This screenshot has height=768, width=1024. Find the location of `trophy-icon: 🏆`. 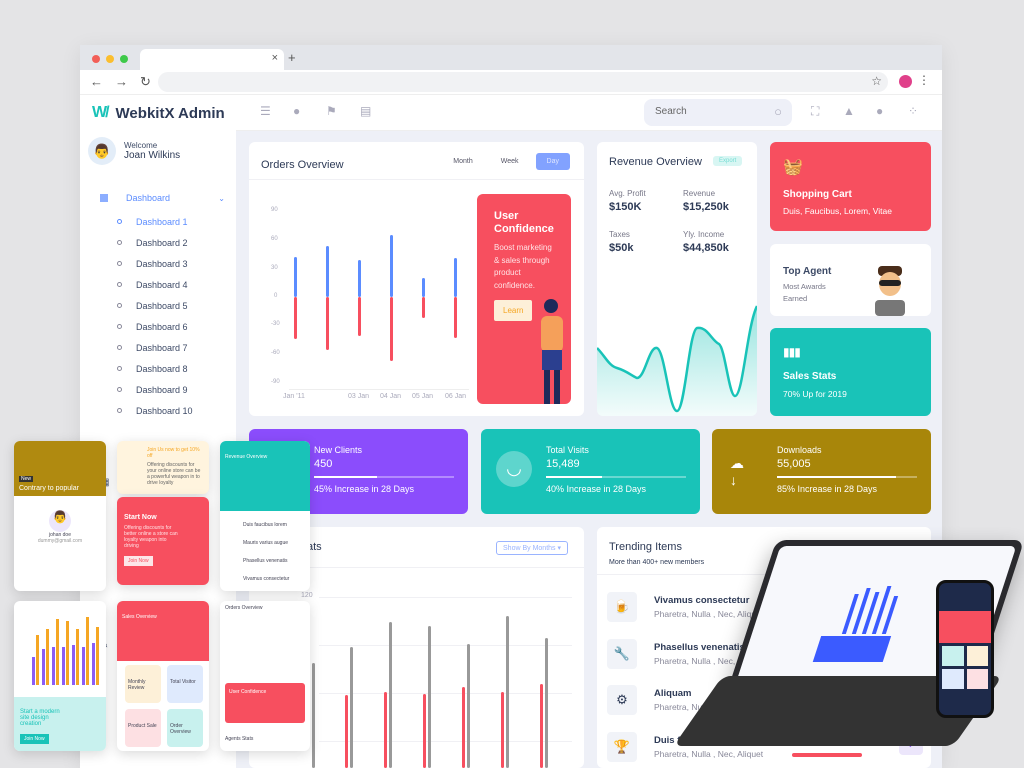

trophy-icon: 🏆 is located at coordinates (622, 747).